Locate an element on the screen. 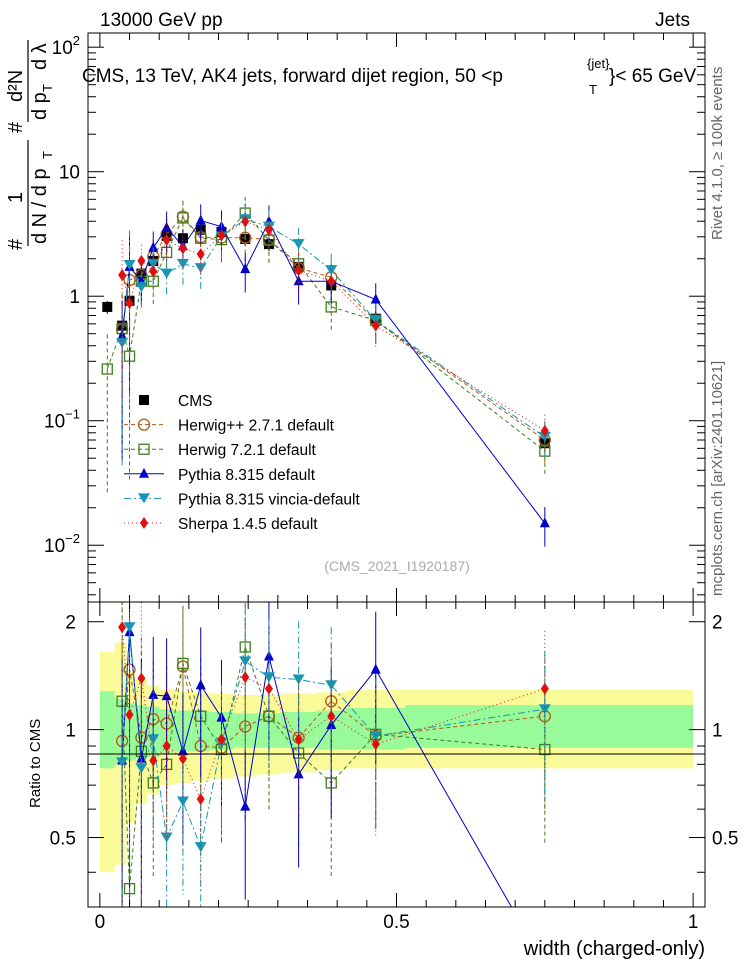 This screenshot has height=972, width=746. ratio-y-tick-label-right: 0.5 is located at coordinates (725, 839).